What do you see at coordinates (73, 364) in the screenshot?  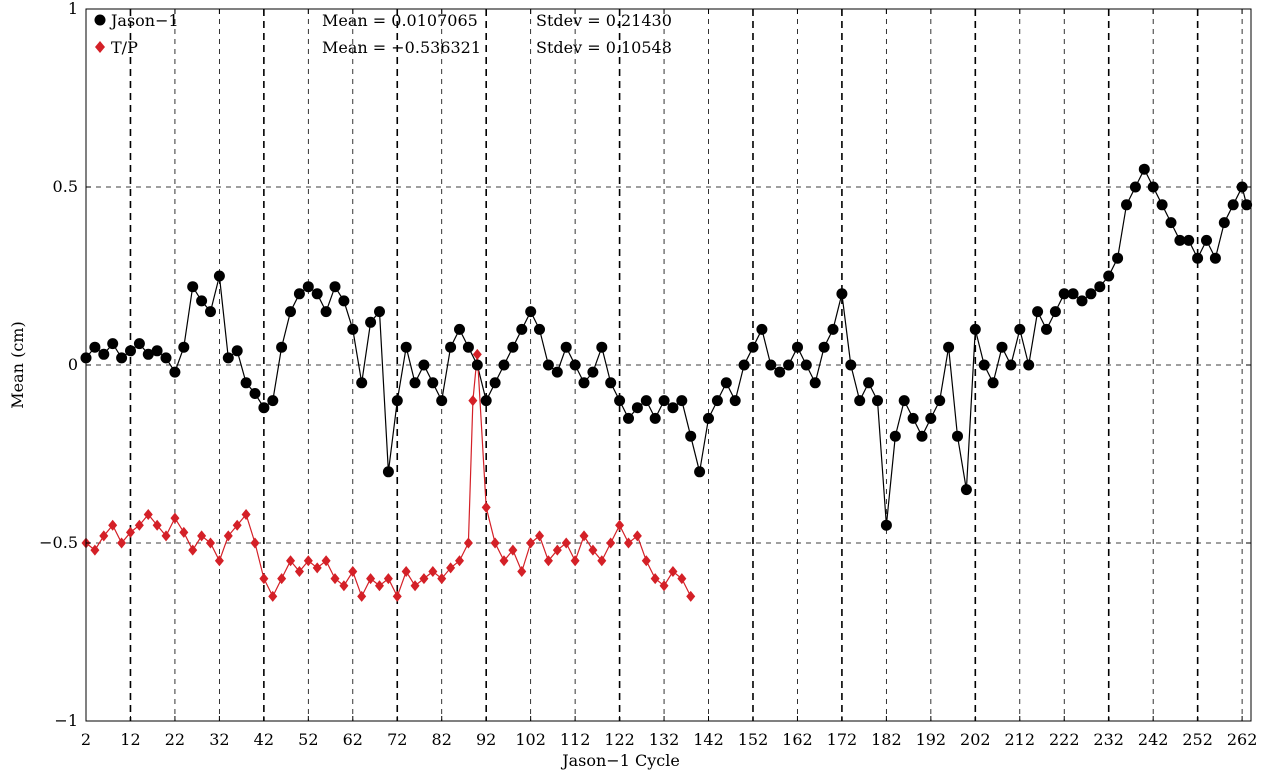 I see `y-tick-label-0: 0` at bounding box center [73, 364].